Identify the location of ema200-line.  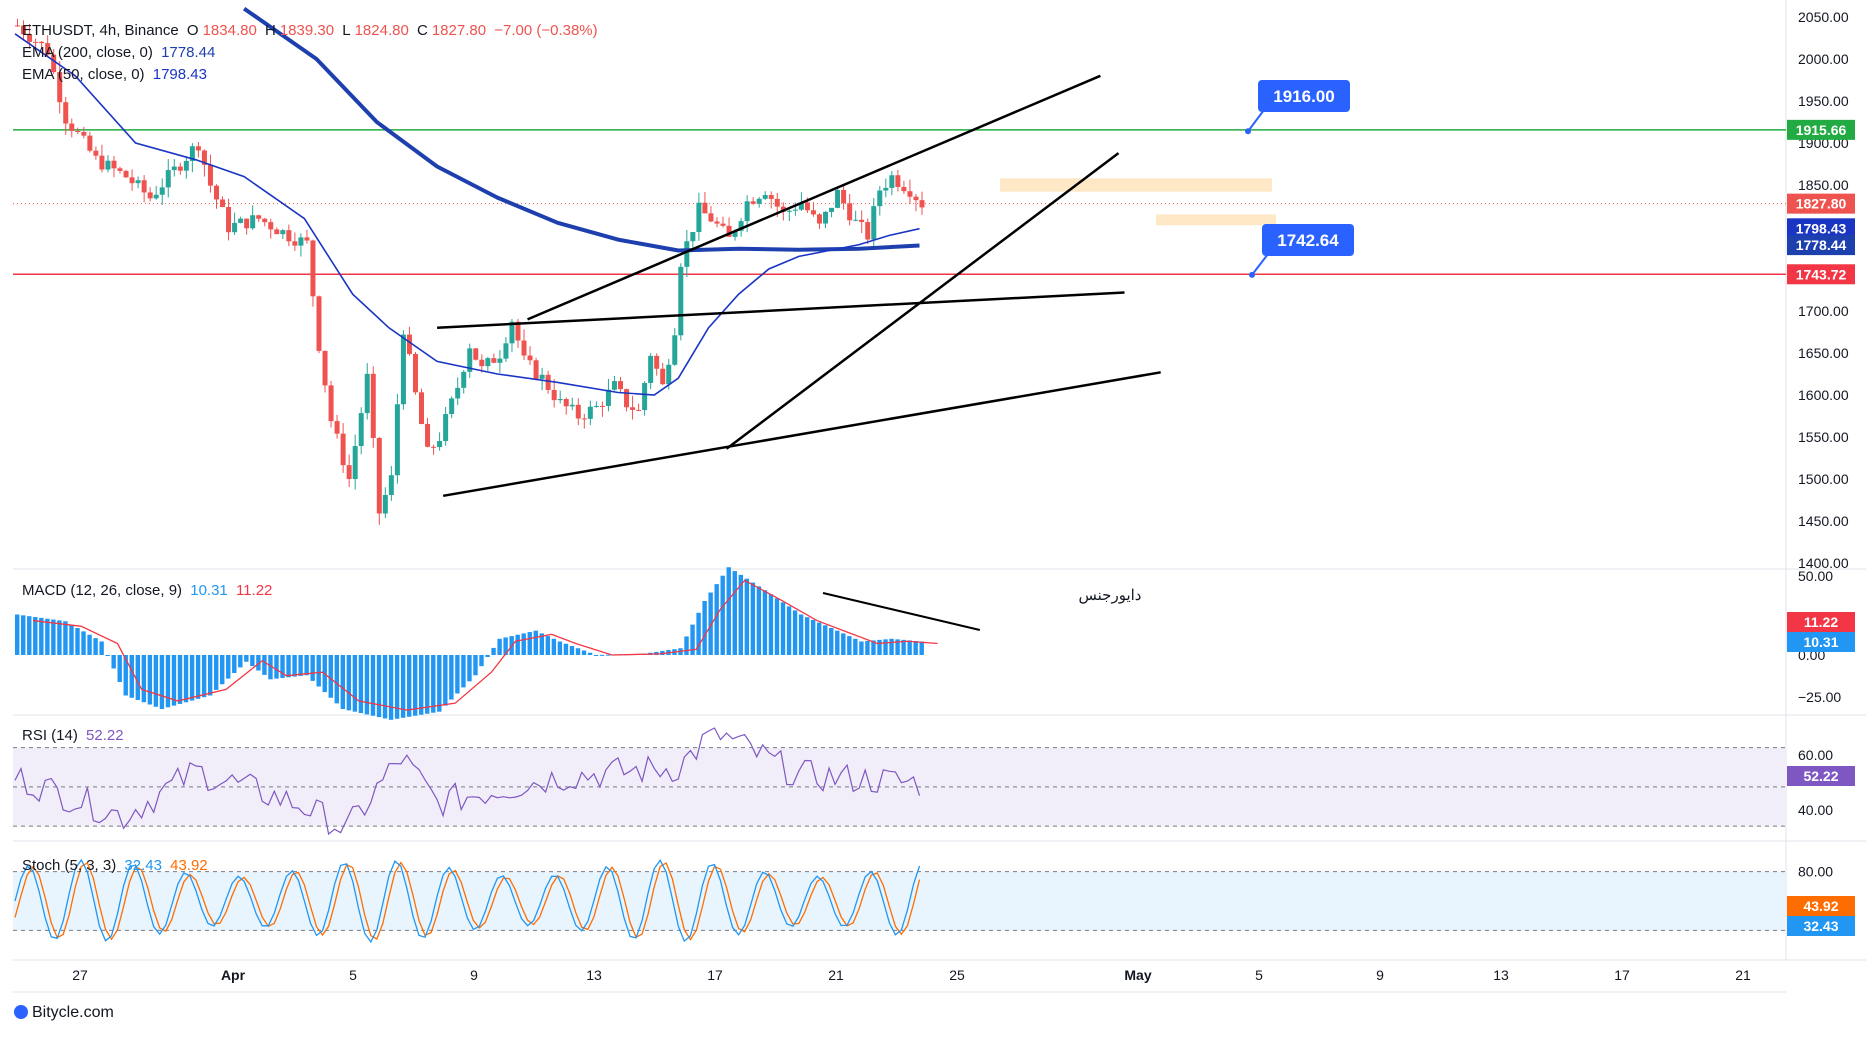
(581, 129).